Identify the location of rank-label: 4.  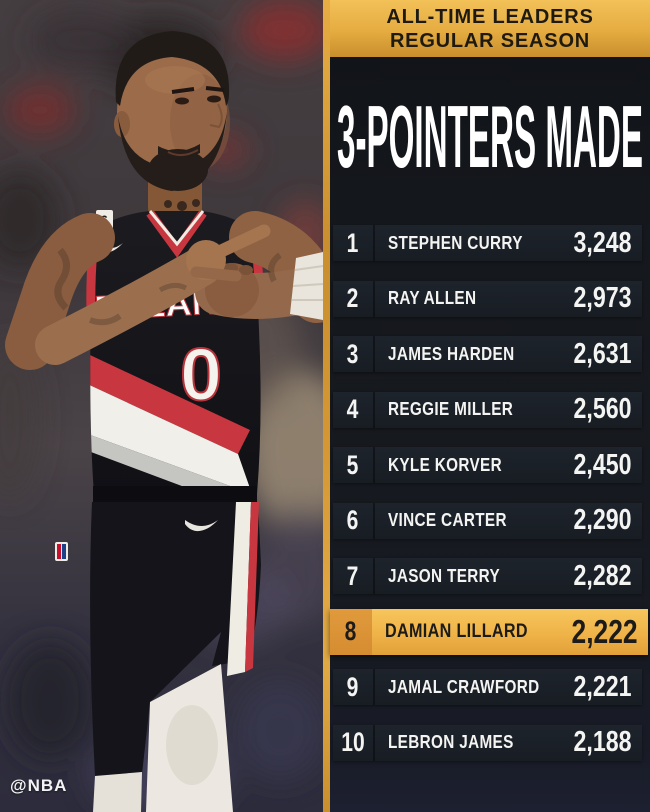
(353, 409).